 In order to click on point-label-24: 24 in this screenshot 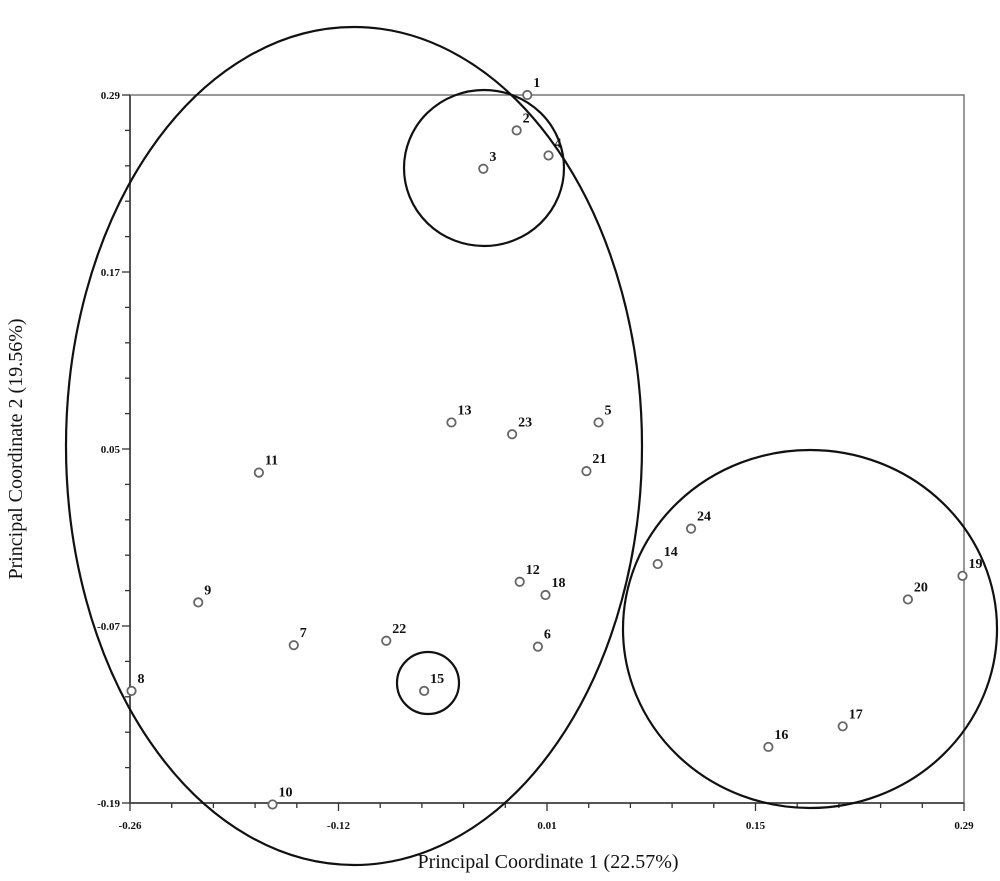, I will do `click(704, 517)`.